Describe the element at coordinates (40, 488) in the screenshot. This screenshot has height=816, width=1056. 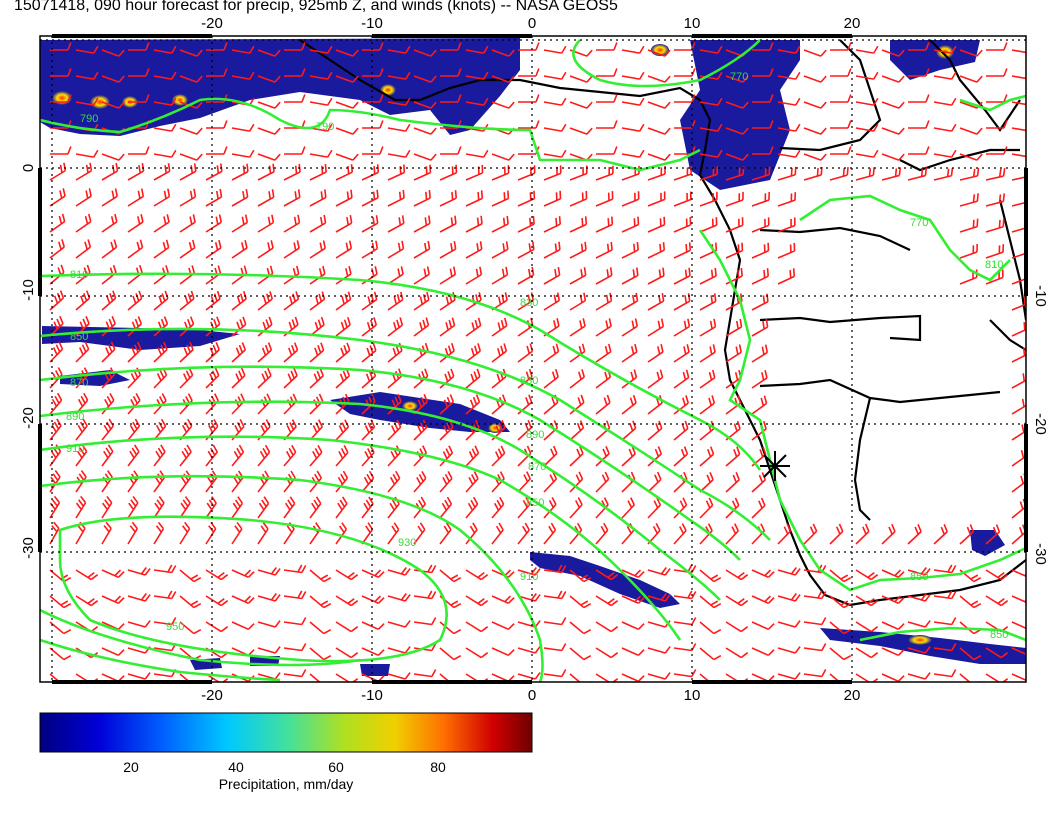
I see `frame-bar` at that location.